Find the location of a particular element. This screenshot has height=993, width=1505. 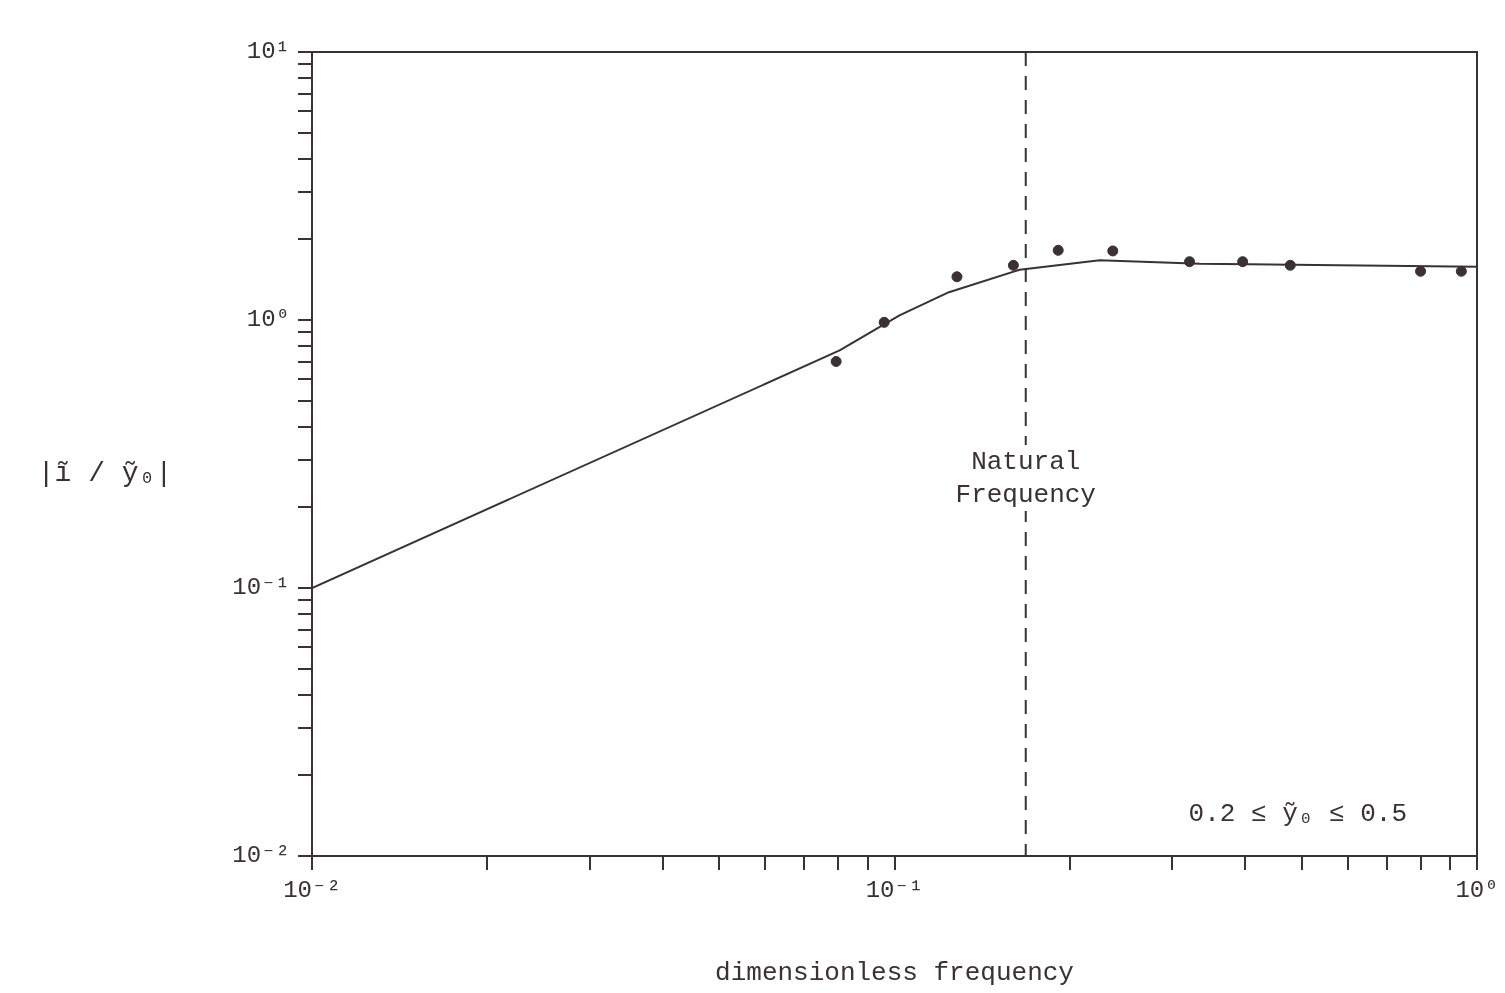

x-tick-label: 10⁻² is located at coordinates (312, 890).